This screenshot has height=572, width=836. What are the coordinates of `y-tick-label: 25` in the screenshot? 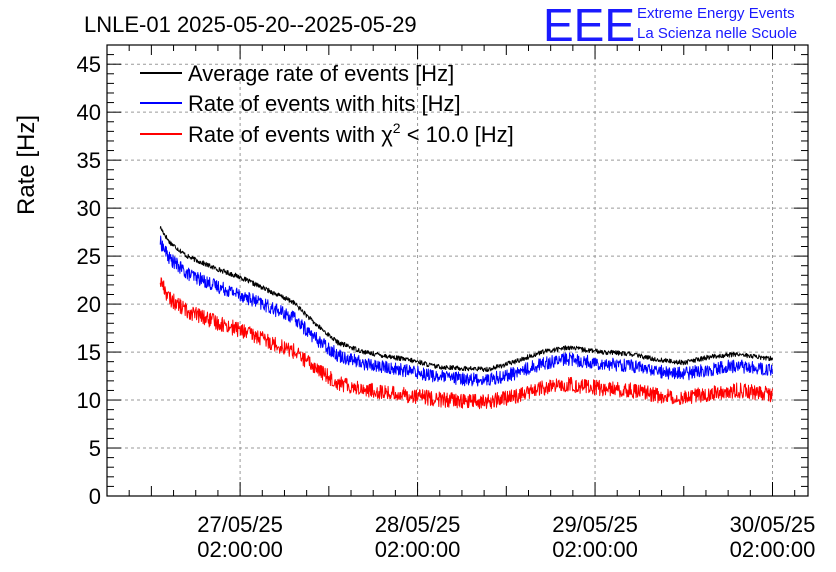 It's located at (89, 256).